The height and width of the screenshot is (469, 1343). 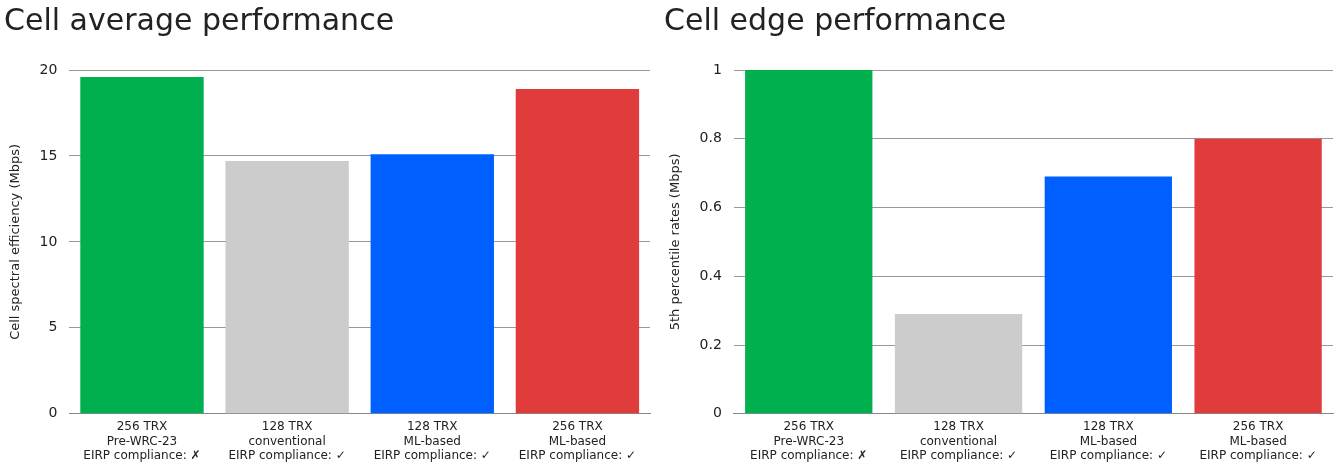 I want to click on y-tick-label: 20, so click(x=48, y=68).